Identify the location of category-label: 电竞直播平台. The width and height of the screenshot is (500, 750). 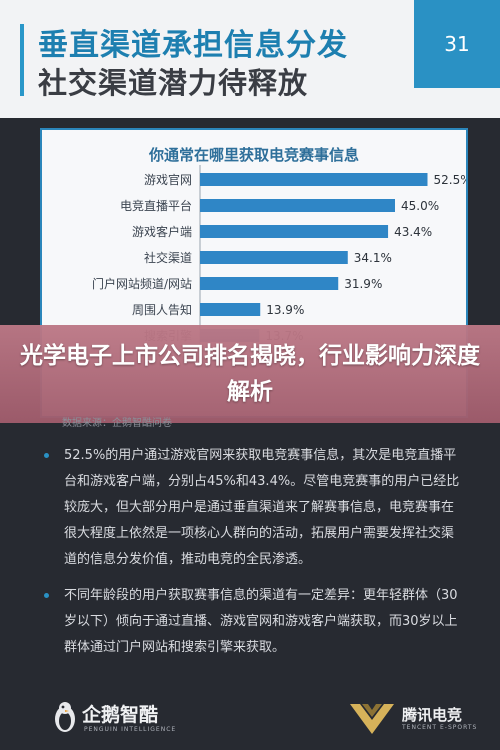
(156, 205).